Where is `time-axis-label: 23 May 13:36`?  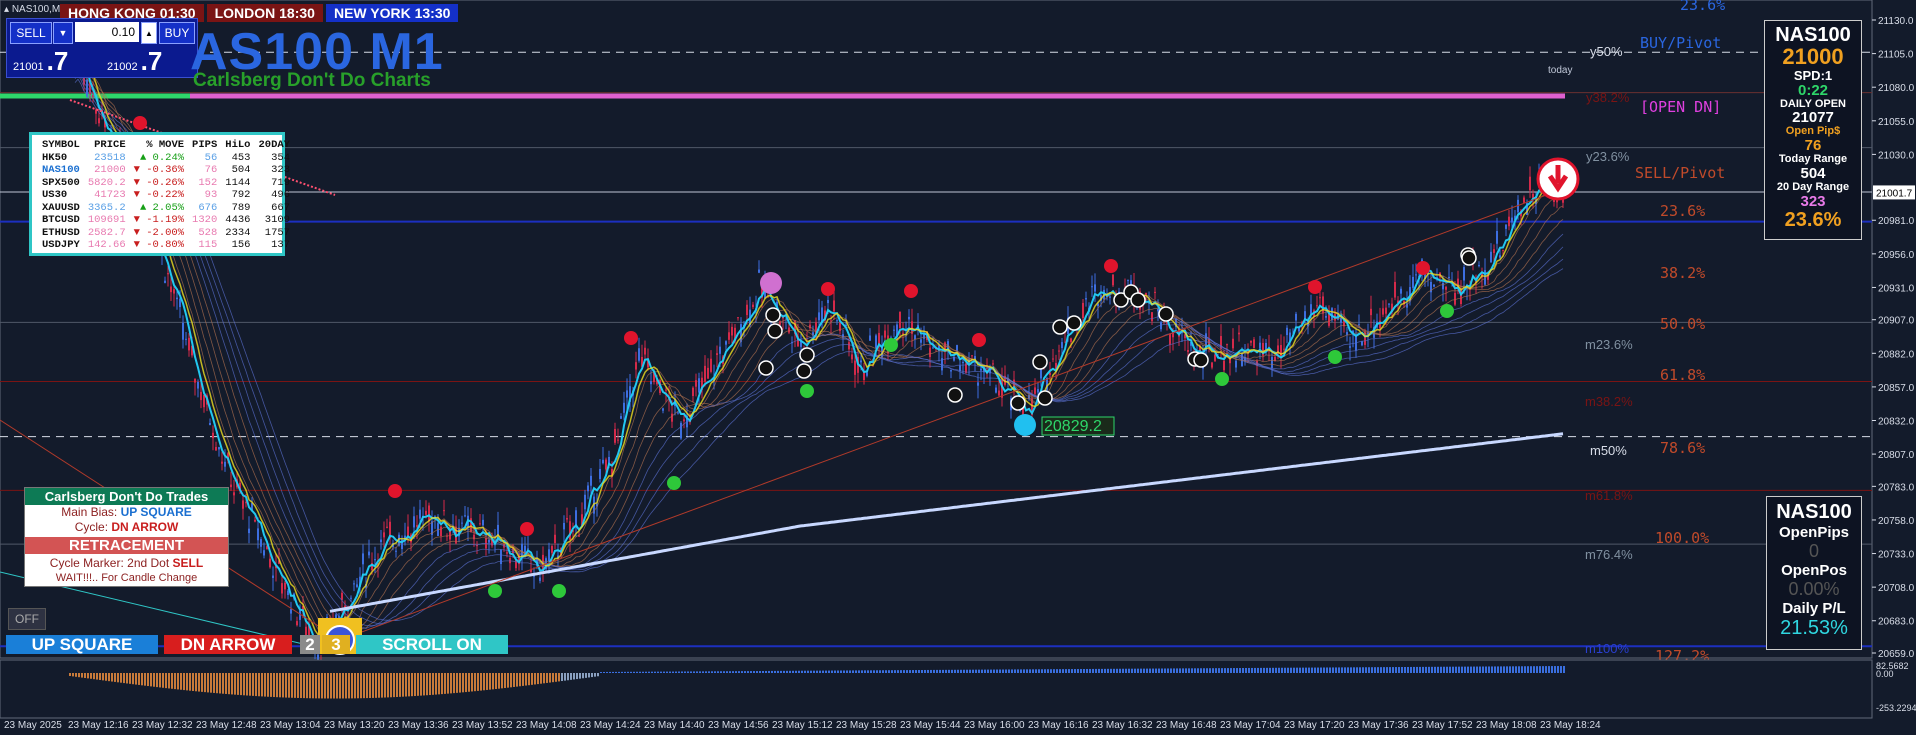 time-axis-label: 23 May 13:36 is located at coordinates (418, 725).